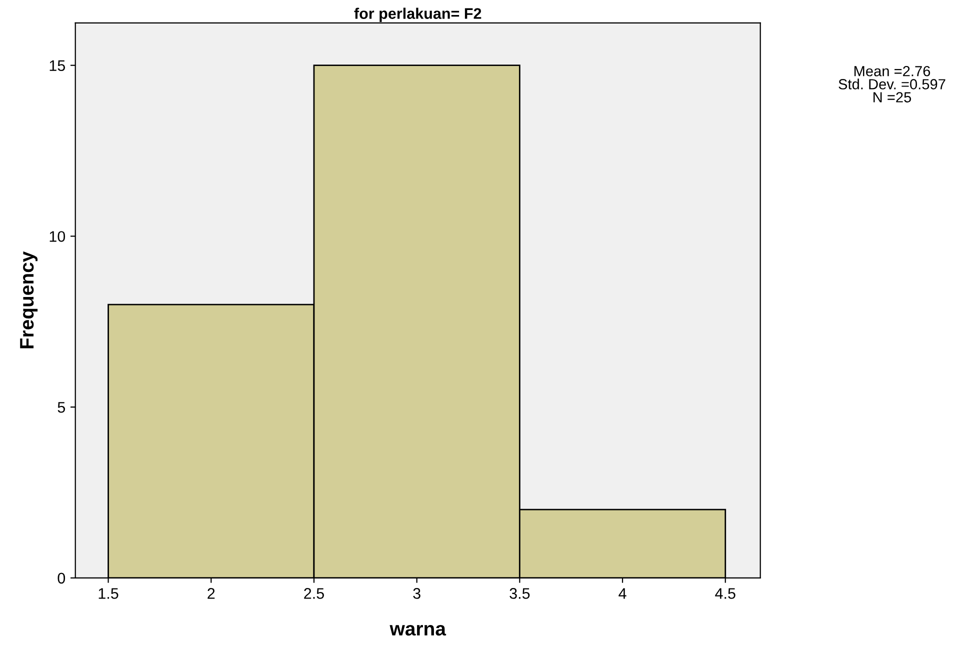 The image size is (954, 656). What do you see at coordinates (62, 407) in the screenshot?
I see `y-tick-label: 5` at bounding box center [62, 407].